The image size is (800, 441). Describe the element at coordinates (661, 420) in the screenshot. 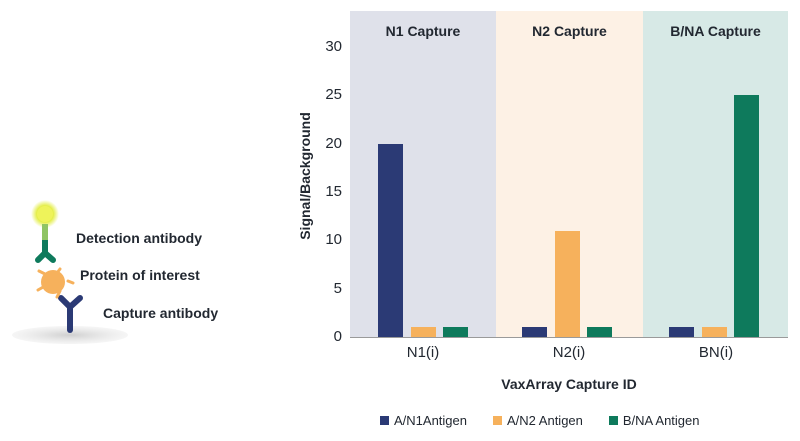

I see `legend-label: B/NA Antigen` at that location.